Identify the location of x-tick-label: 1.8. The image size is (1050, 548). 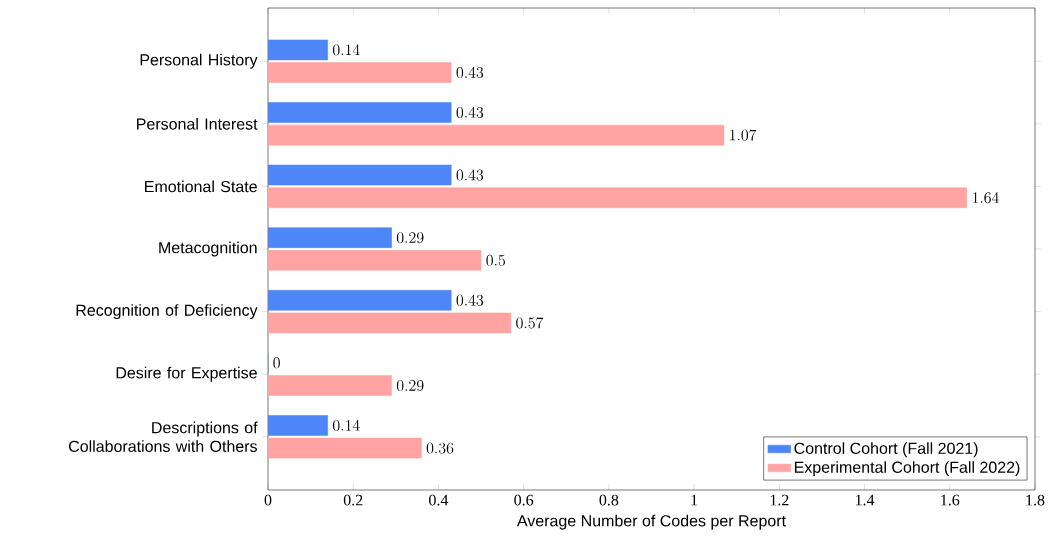
(1035, 500).